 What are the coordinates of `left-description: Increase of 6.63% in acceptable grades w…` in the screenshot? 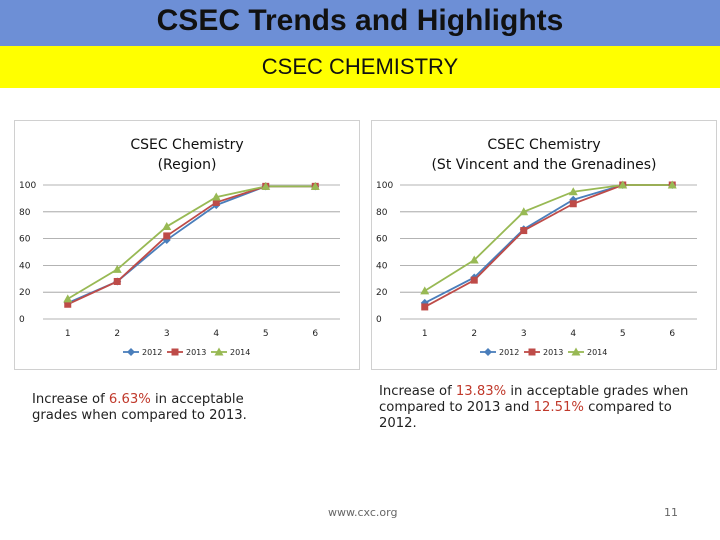 It's located at (162, 408).